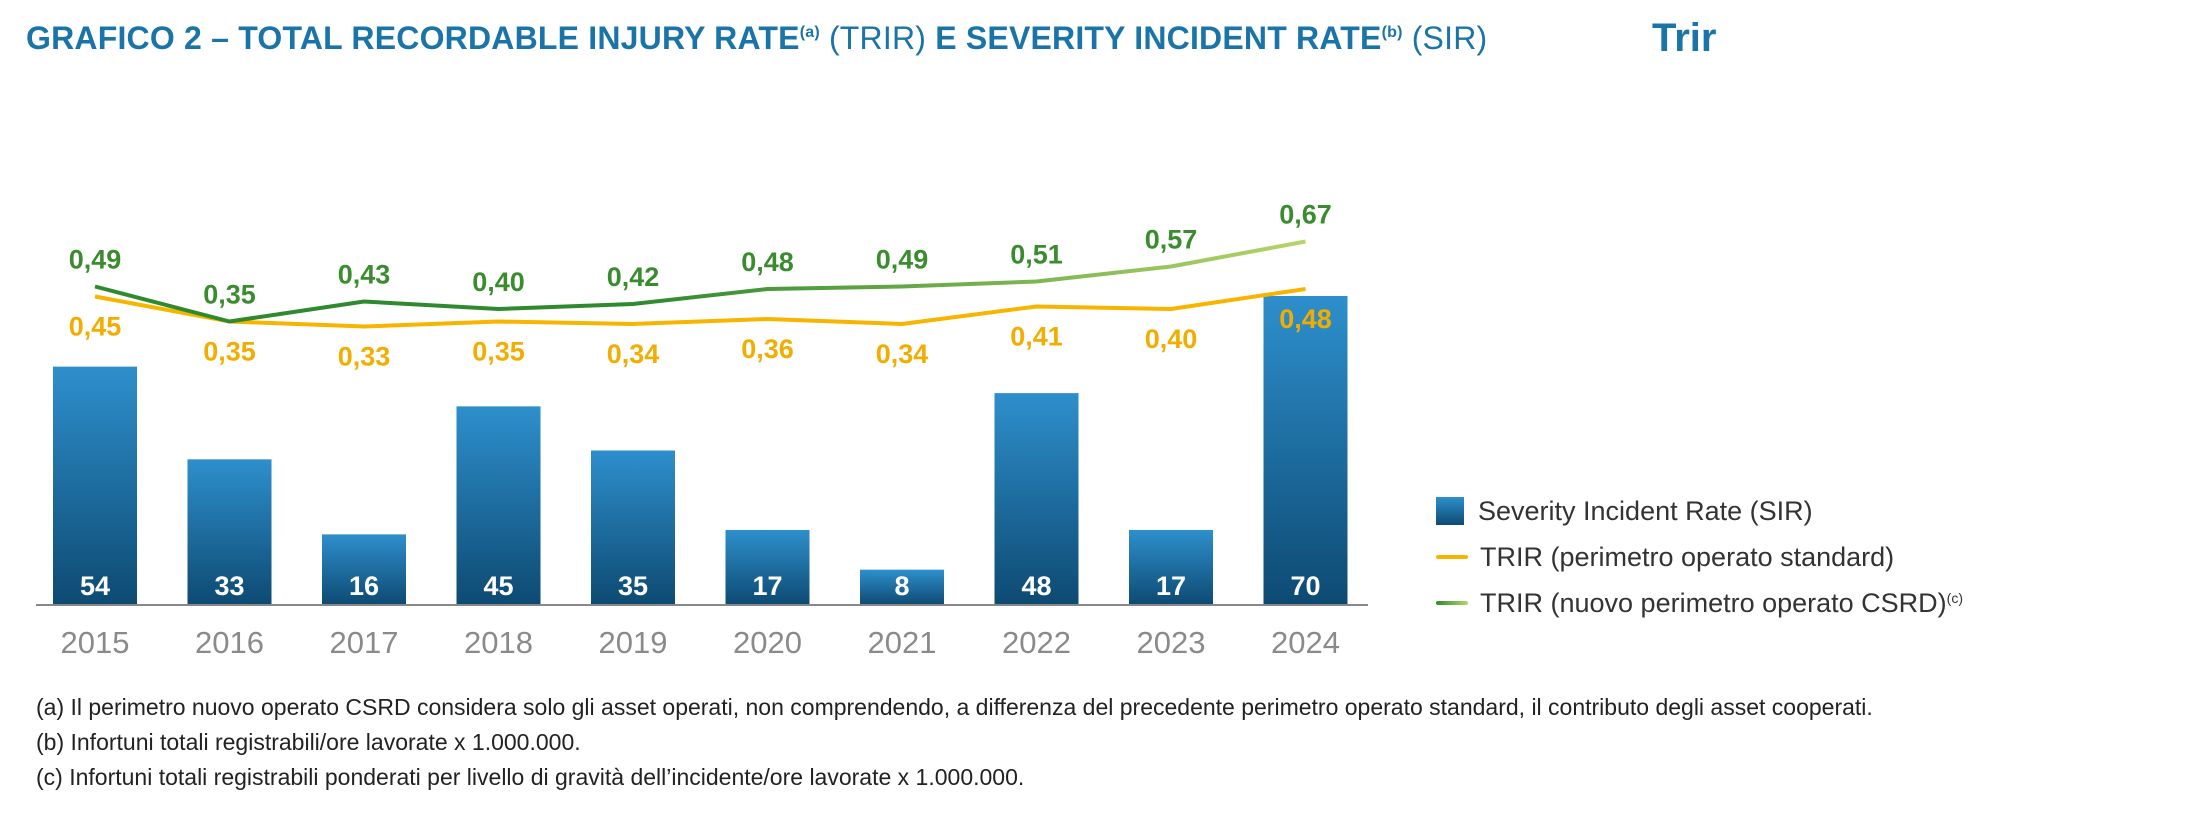 The image size is (2201, 813). I want to click on trir-standard-line, so click(700, 308).